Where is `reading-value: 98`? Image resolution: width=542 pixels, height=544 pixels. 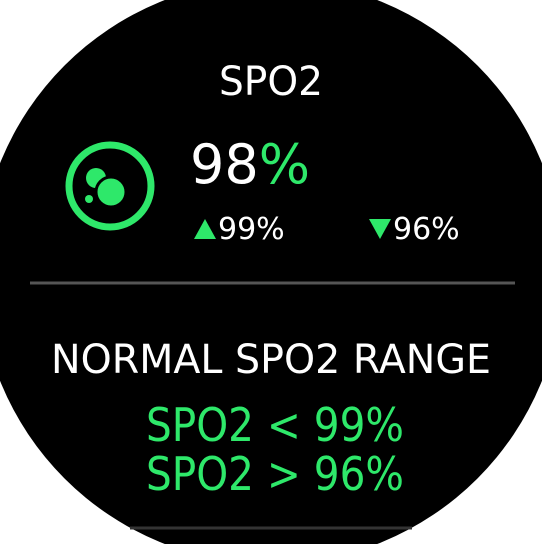
reading-value: 98 is located at coordinates (224, 164).